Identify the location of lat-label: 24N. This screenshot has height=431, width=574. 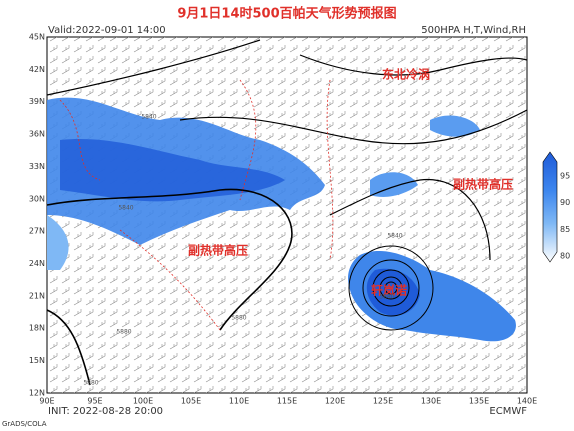
(37, 263).